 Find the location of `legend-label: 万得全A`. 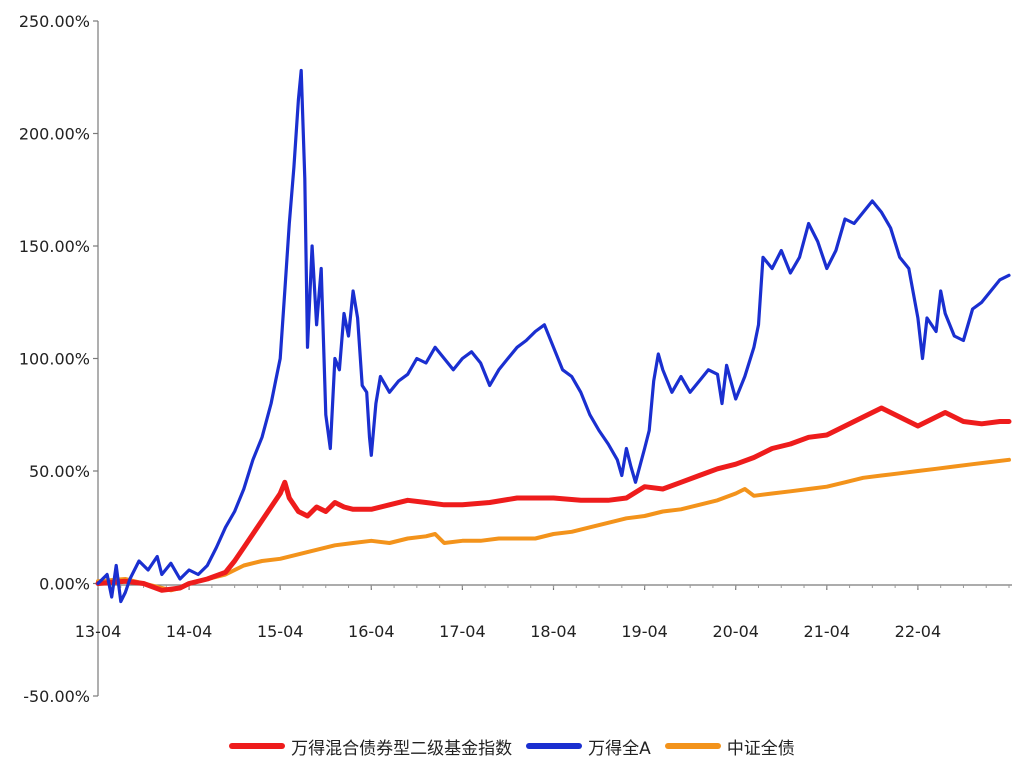

legend-label: 万得全A is located at coordinates (619, 748).